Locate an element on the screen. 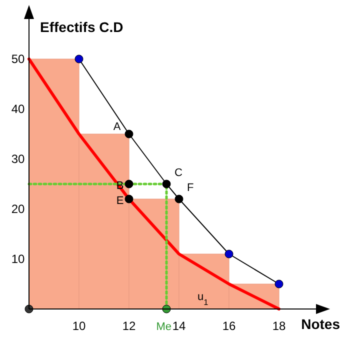 The height and width of the screenshot is (346, 350). y-axis-title: Effectifs C.D is located at coordinates (82, 27).